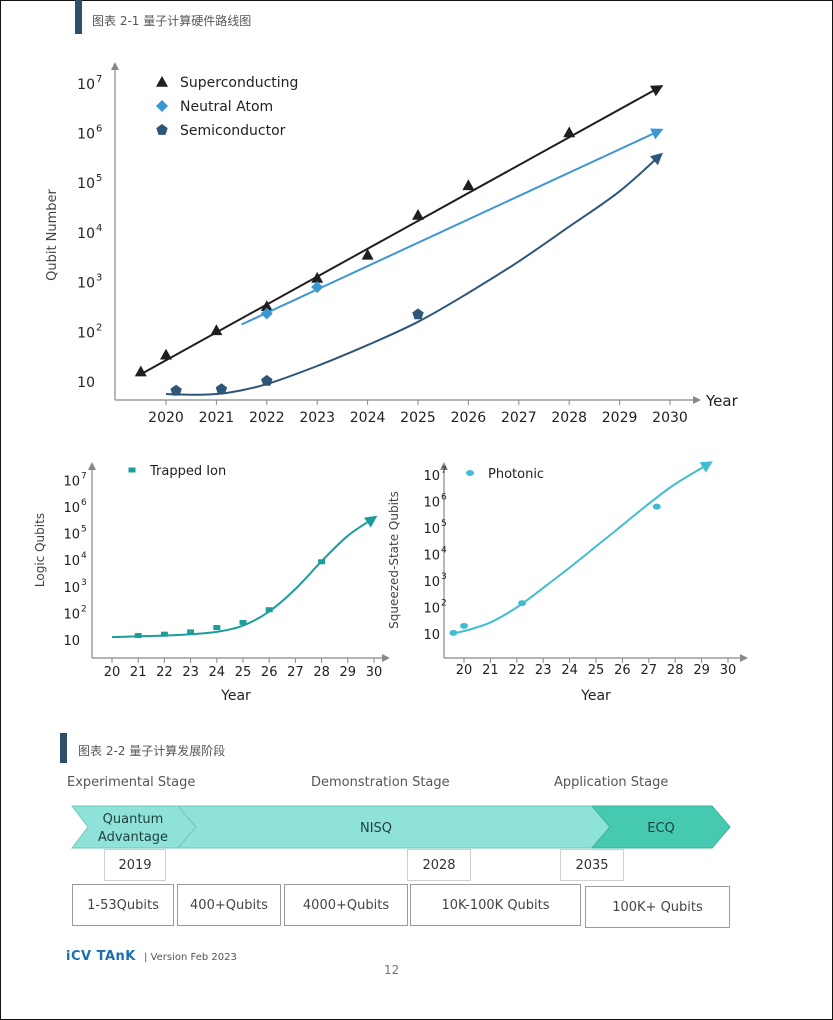 This screenshot has height=1020, width=833. What do you see at coordinates (392, 970) in the screenshot?
I see `page-number: 12` at bounding box center [392, 970].